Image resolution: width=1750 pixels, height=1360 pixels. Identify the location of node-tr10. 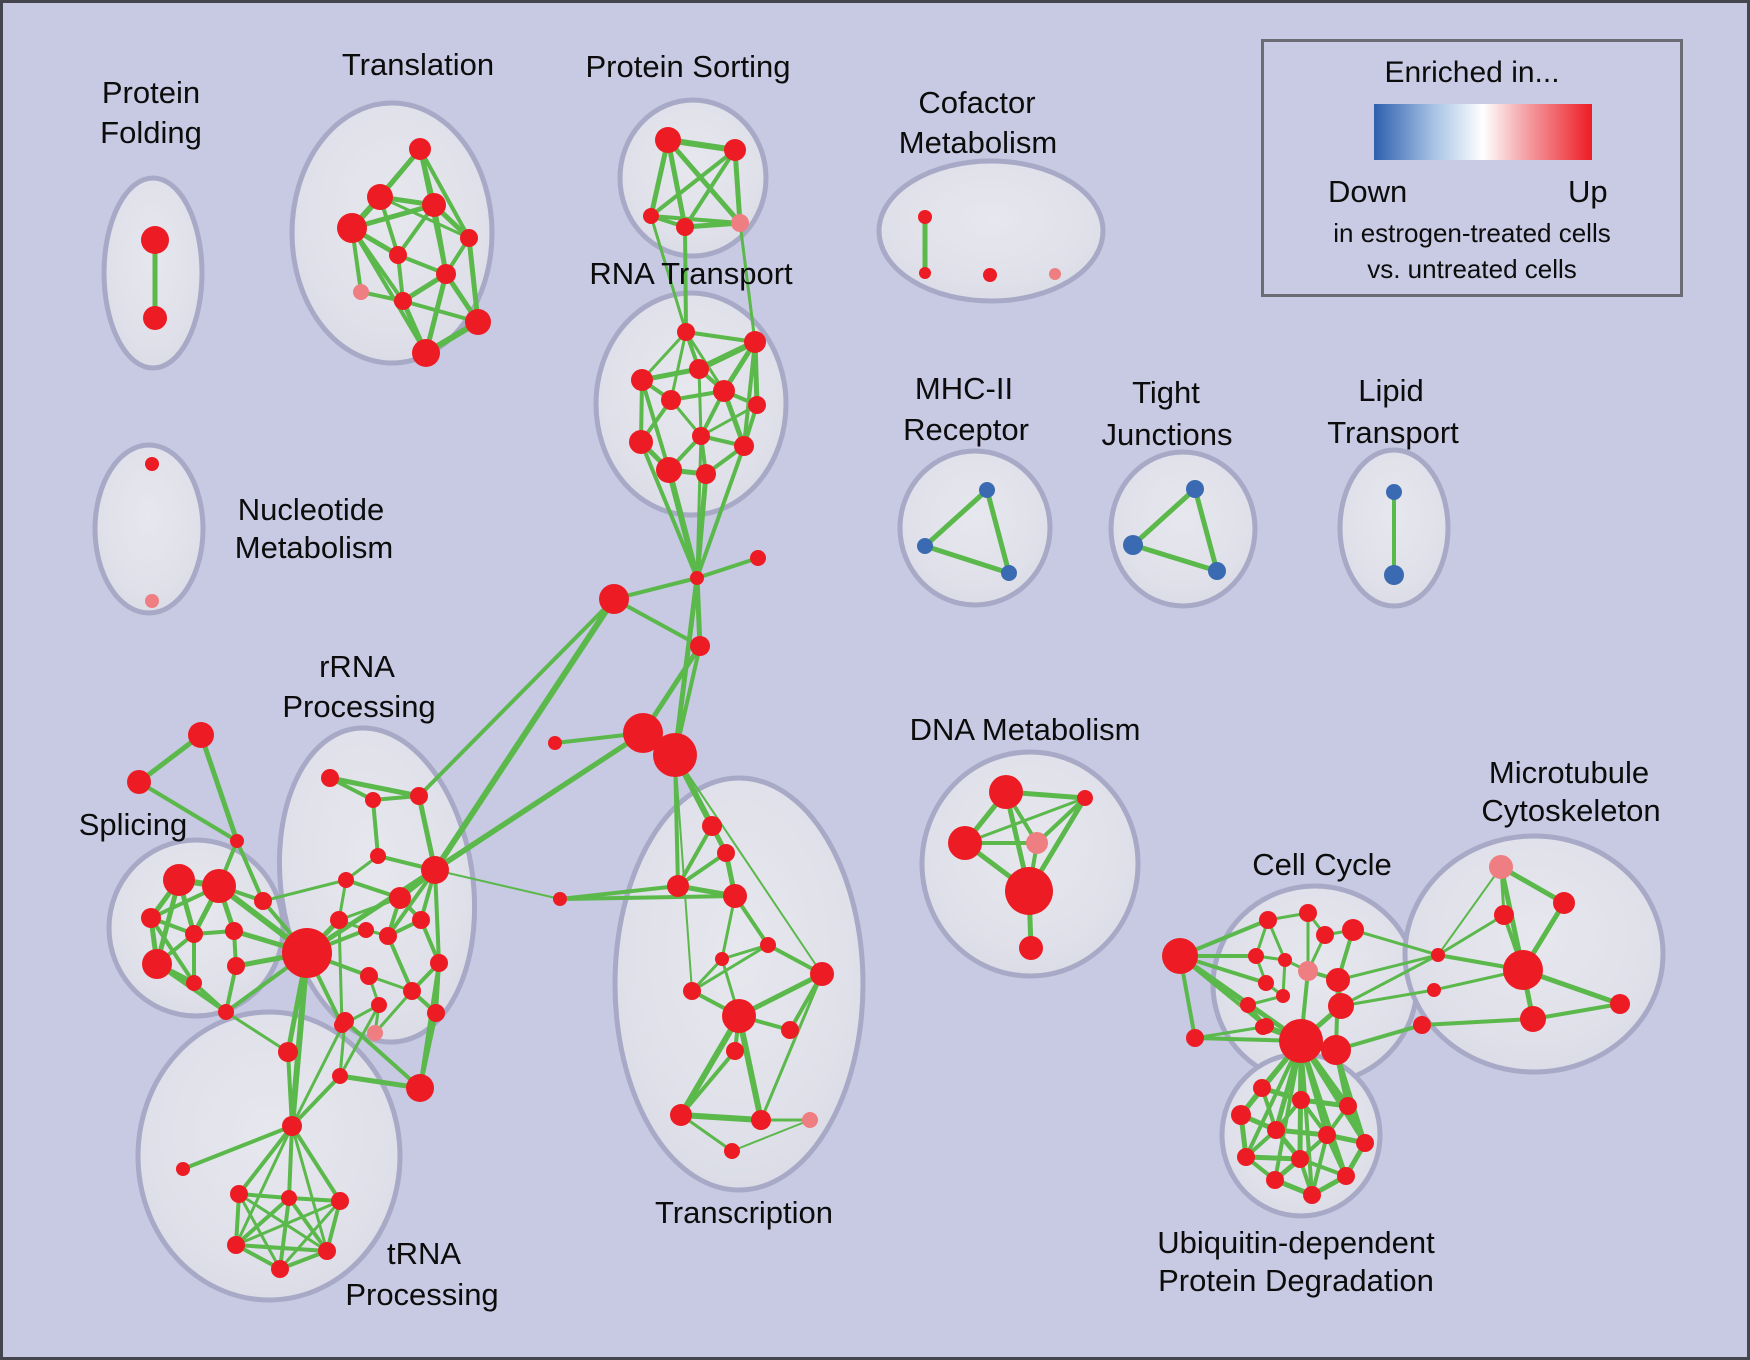
(739, 1016).